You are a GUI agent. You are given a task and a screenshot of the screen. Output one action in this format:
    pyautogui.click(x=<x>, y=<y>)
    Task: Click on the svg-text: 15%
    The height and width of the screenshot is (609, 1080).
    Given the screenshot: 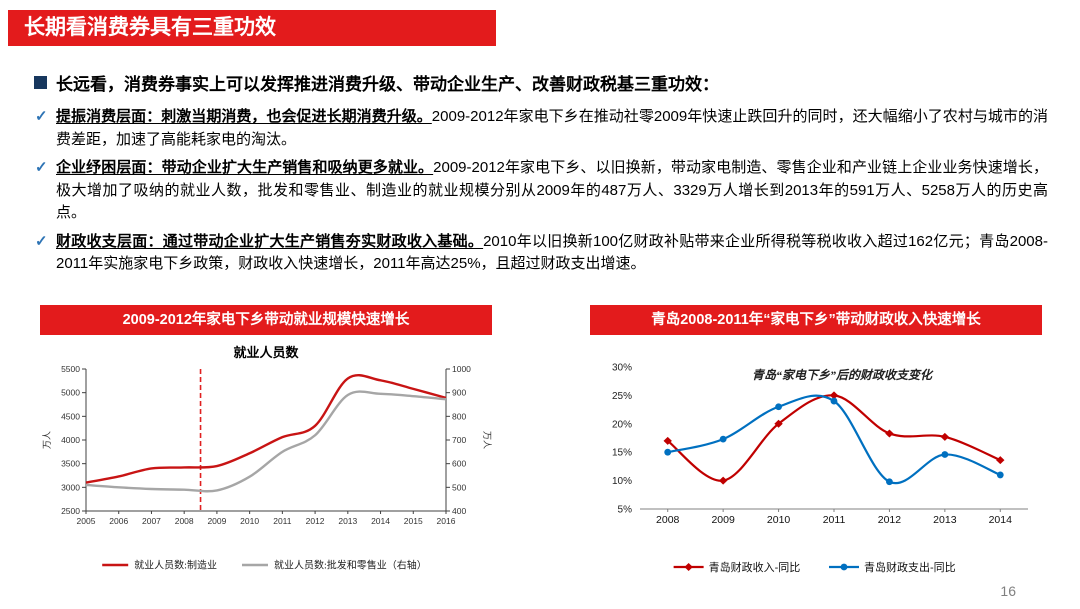 What is the action you would take?
    pyautogui.click(x=622, y=453)
    